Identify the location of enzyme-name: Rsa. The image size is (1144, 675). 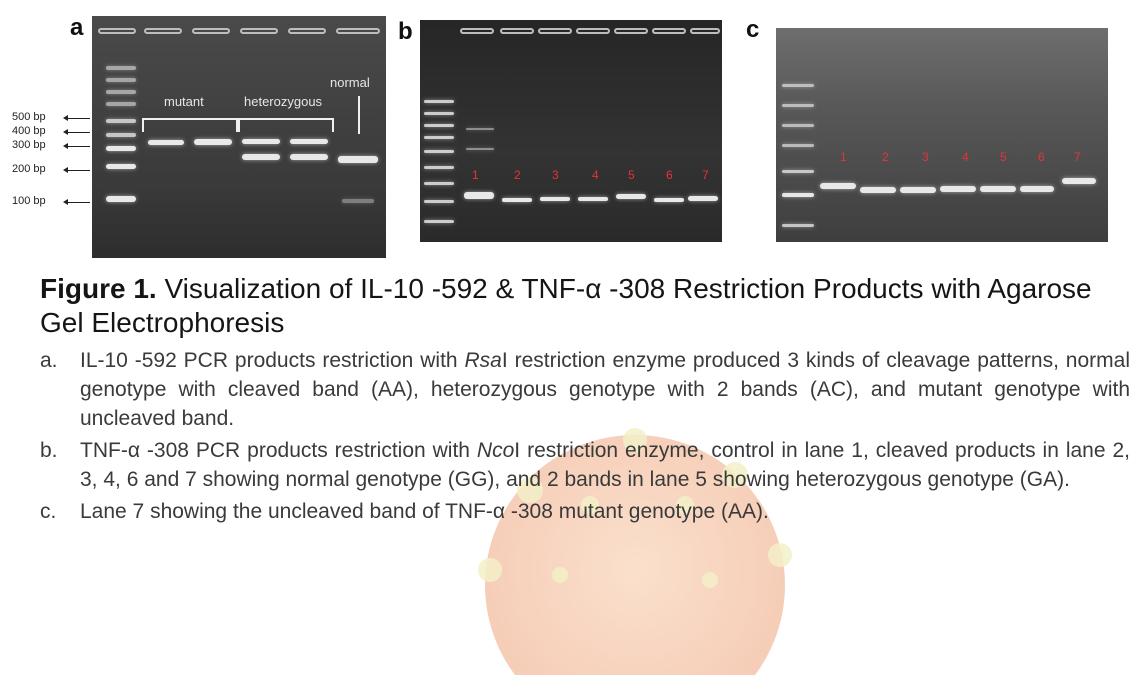
(483, 360).